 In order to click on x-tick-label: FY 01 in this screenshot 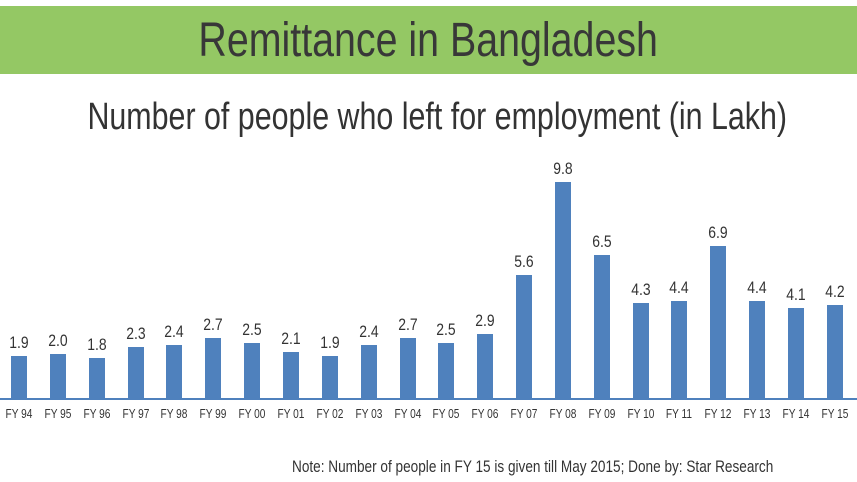, I will do `click(291, 413)`.